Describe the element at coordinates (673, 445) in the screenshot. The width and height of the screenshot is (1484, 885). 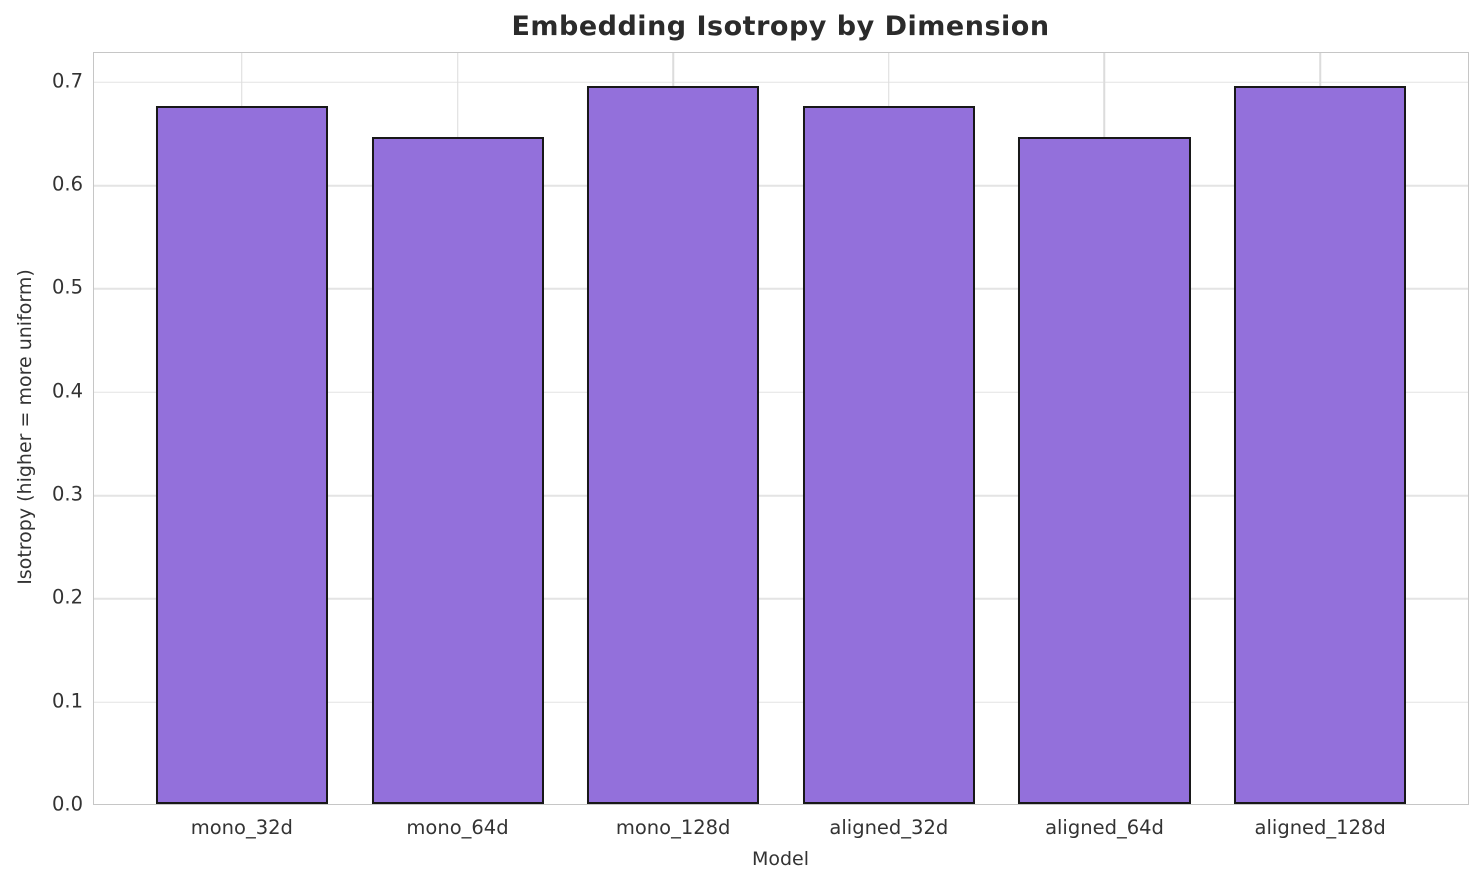
I see `bar-mono_128d` at that location.